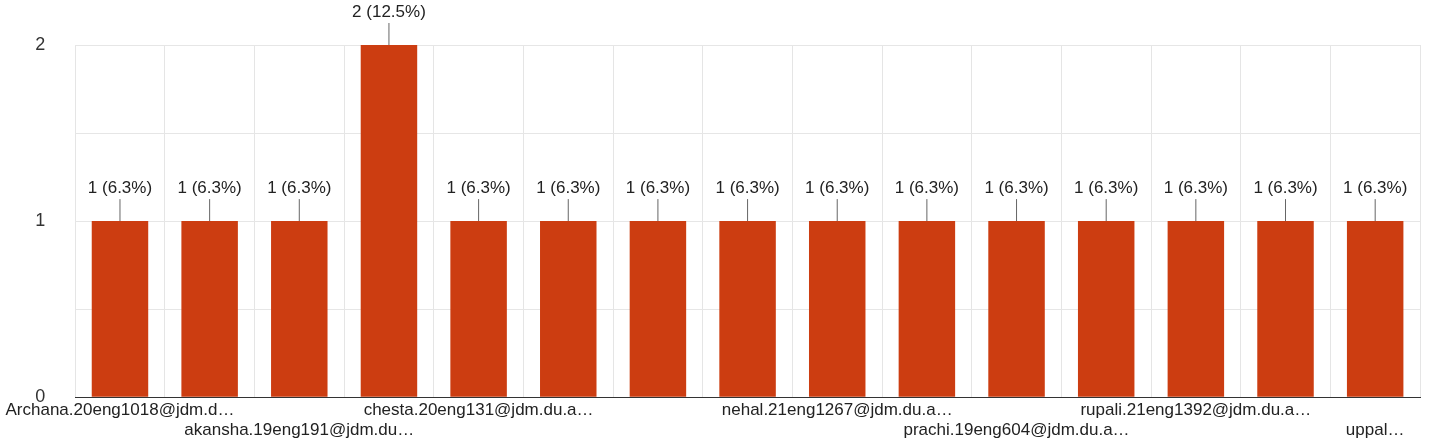 The width and height of the screenshot is (1435, 446). Describe the element at coordinates (40, 43) in the screenshot. I see `y-tick-label: 2` at that location.